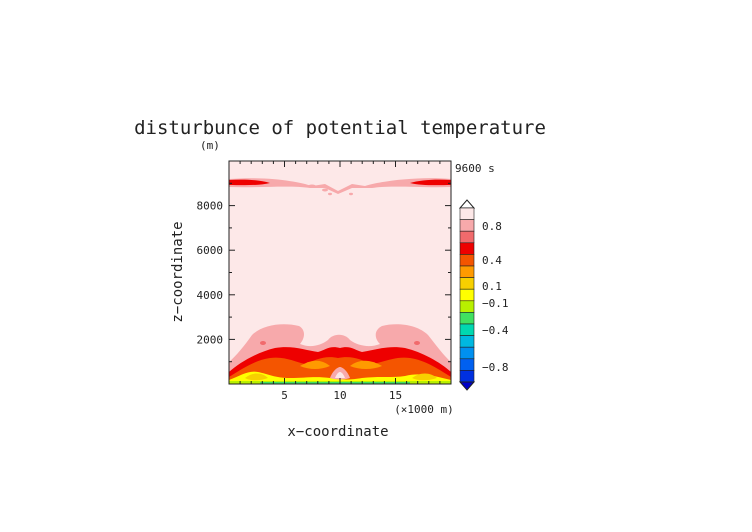 The width and height of the screenshot is (752, 532). What do you see at coordinates (492, 226) in the screenshot?
I see `colorbar-label: 0.8` at bounding box center [492, 226].